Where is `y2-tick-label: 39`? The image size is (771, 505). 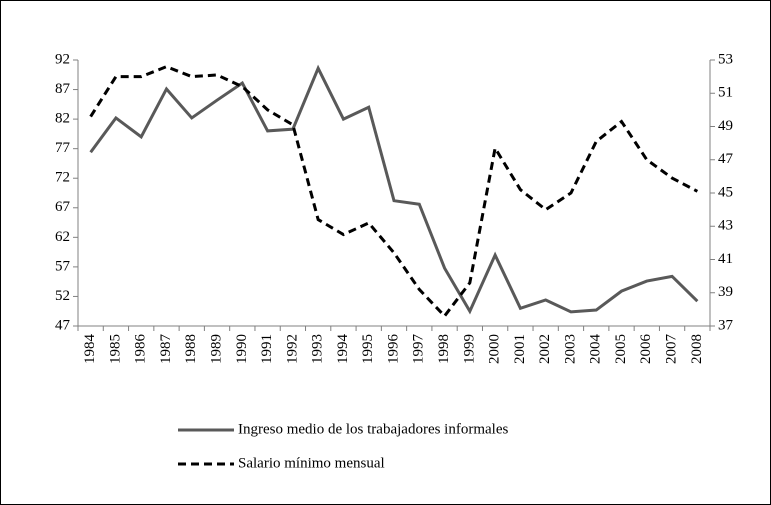
y2-tick-label: 39 is located at coordinates (725, 292).